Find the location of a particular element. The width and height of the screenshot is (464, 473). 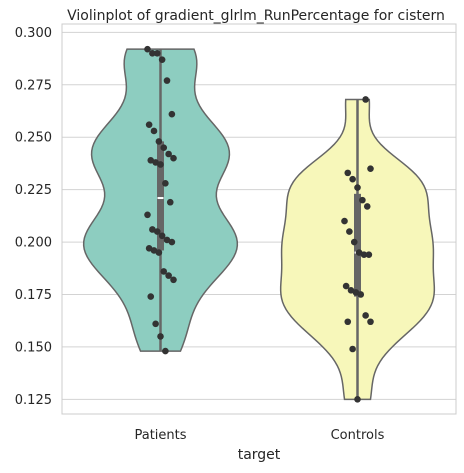

y-tick-label: 0.200 is located at coordinates (33, 243).